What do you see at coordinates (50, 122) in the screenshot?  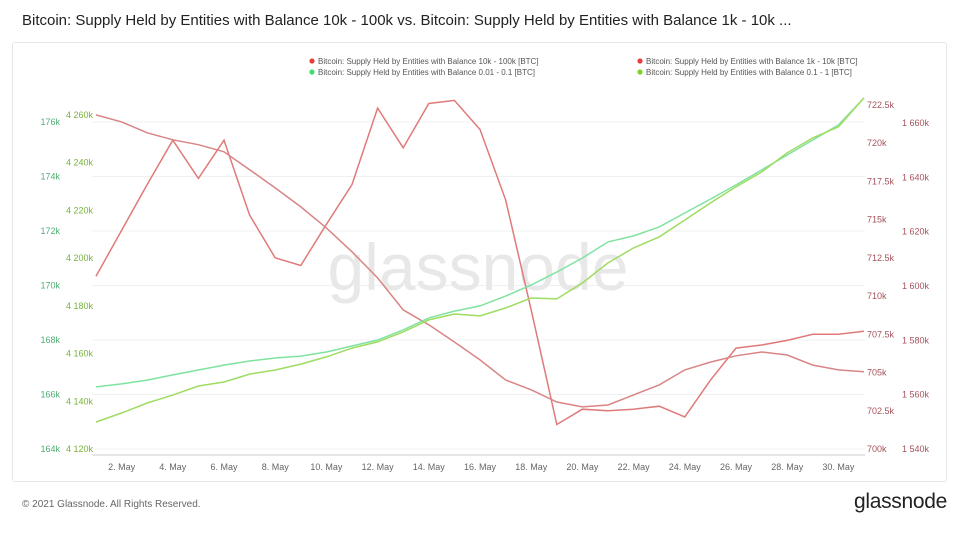 I see `y-tick-label-left-outer: 176k` at bounding box center [50, 122].